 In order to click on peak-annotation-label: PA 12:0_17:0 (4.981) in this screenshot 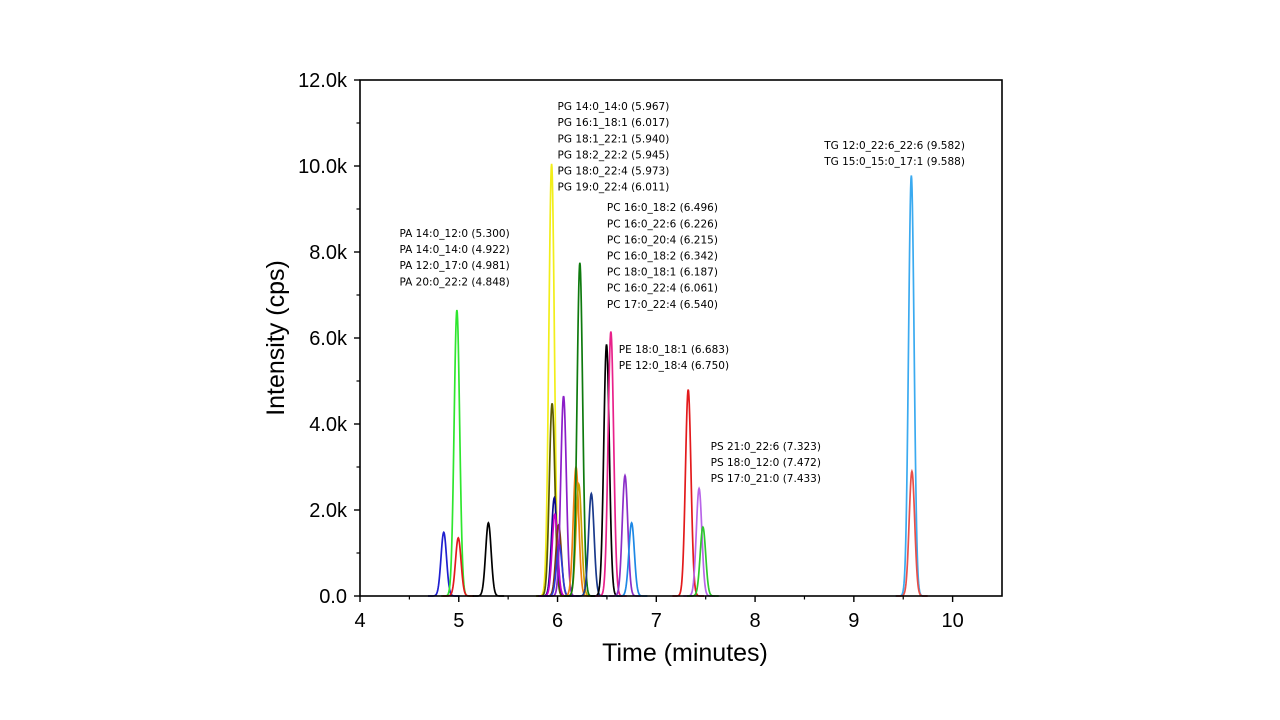, I will do `click(455, 266)`.